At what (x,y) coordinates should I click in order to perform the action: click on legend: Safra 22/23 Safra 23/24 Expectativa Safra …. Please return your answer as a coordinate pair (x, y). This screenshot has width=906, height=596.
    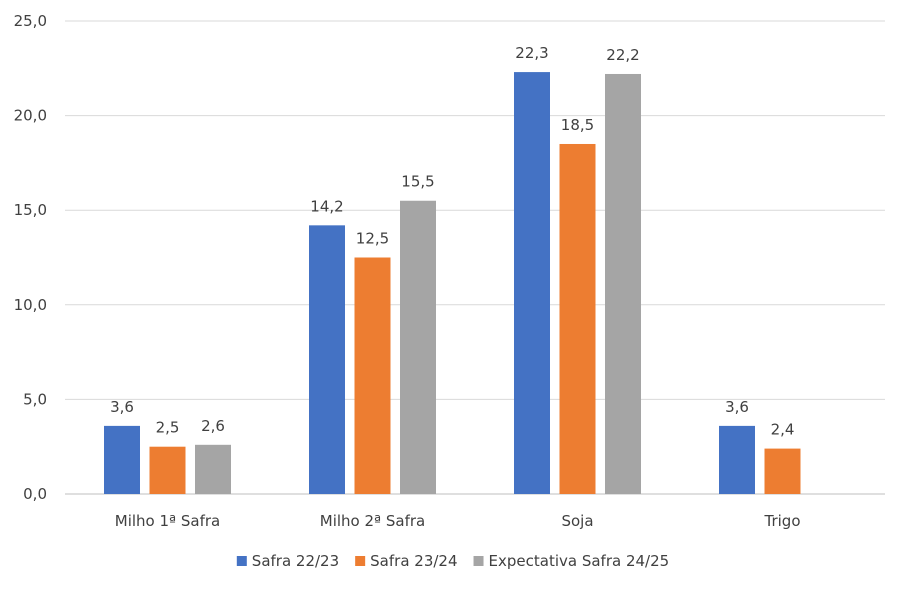
    Looking at the image, I should click on (453, 561).